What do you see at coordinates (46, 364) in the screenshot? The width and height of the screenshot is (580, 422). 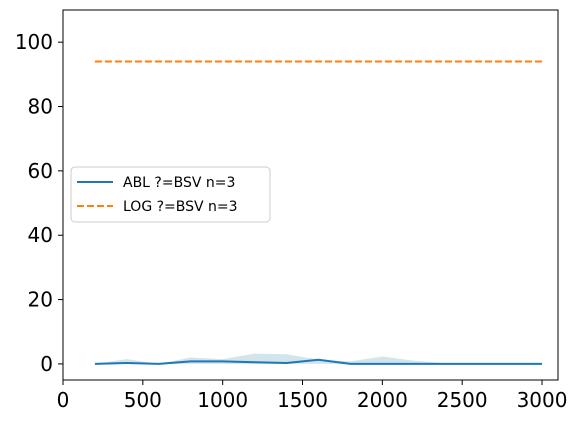 I see `y-tick-label: 0` at bounding box center [46, 364].